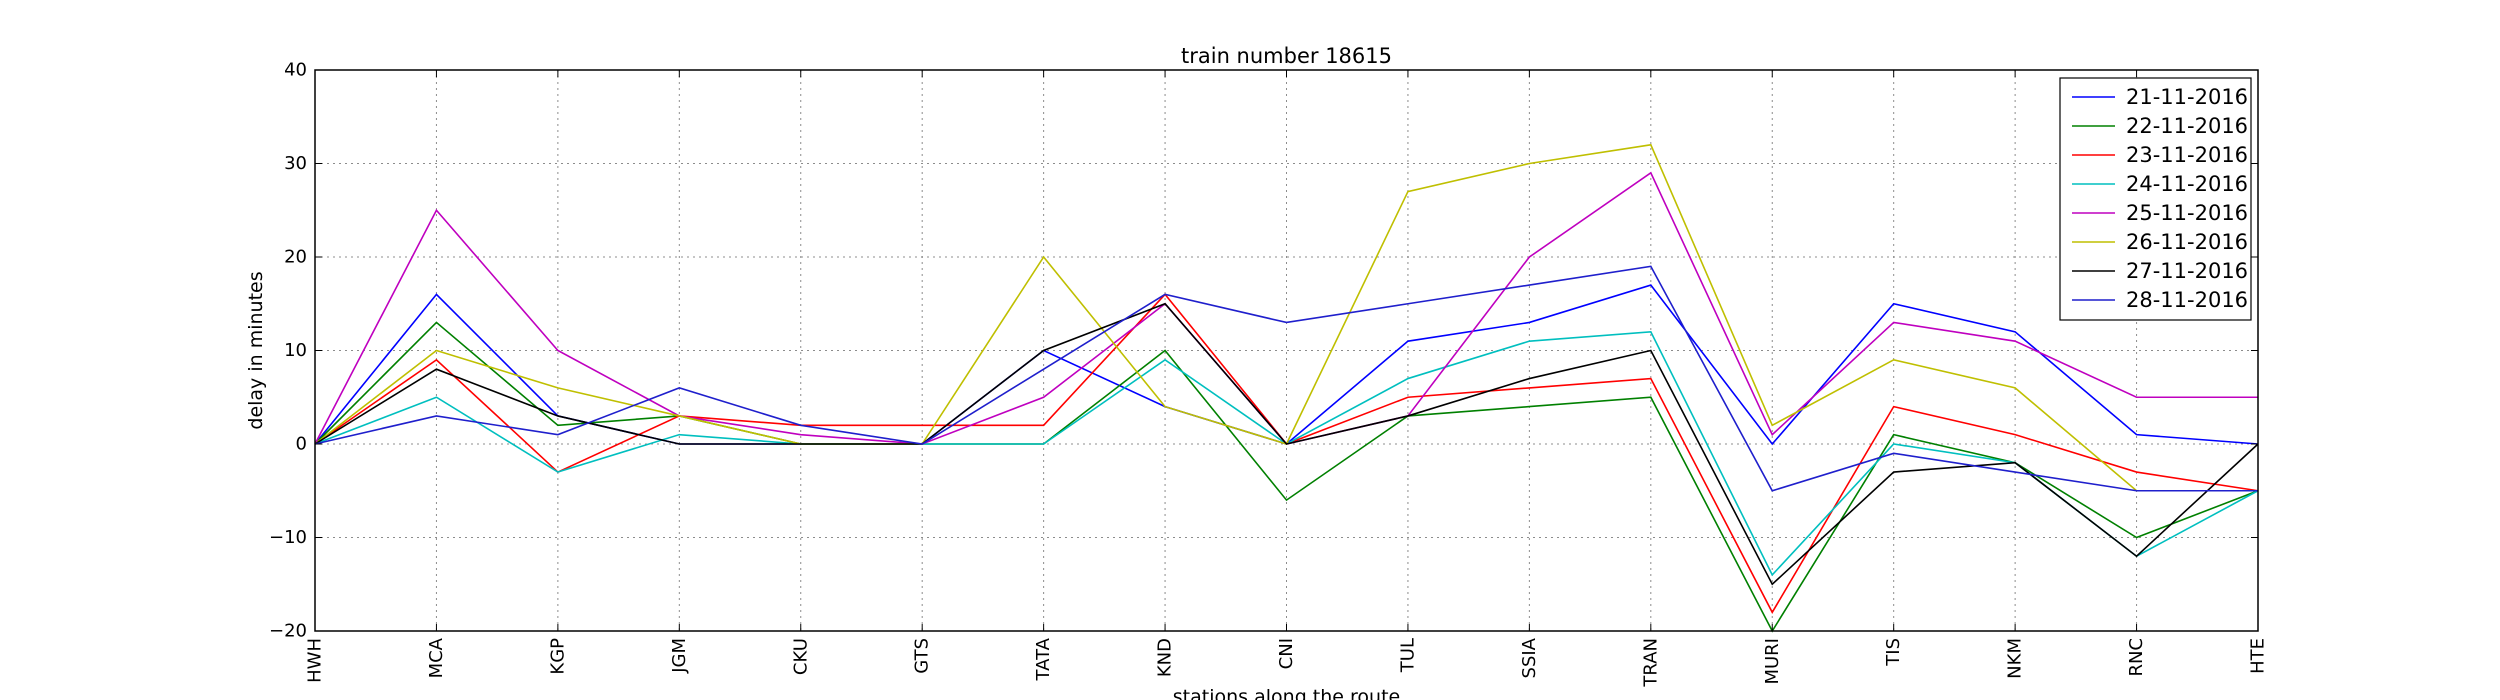 The image size is (2500, 700). What do you see at coordinates (1286, 693) in the screenshot?
I see `x-axis-title: stations along the route` at bounding box center [1286, 693].